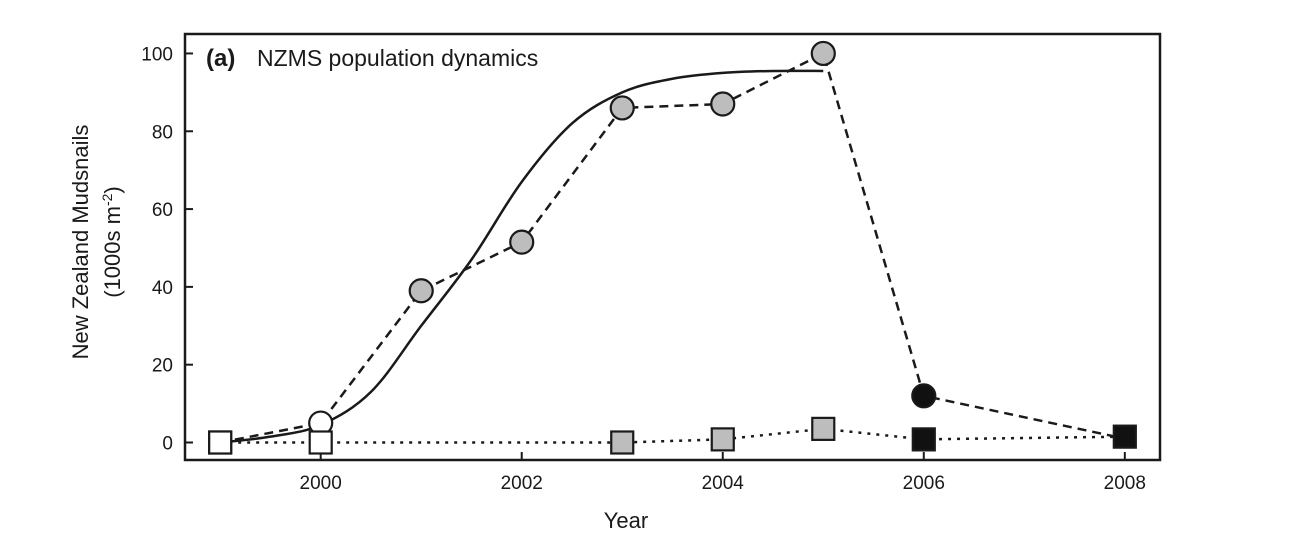  I want to click on y-tick-label: 100, so click(157, 54).